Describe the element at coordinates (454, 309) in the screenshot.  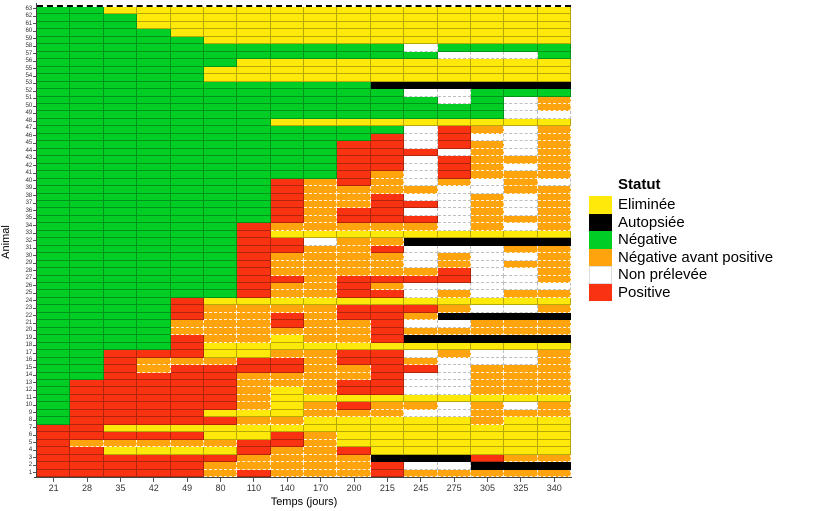
I see `heatmap-cell-animal23-t275` at that location.